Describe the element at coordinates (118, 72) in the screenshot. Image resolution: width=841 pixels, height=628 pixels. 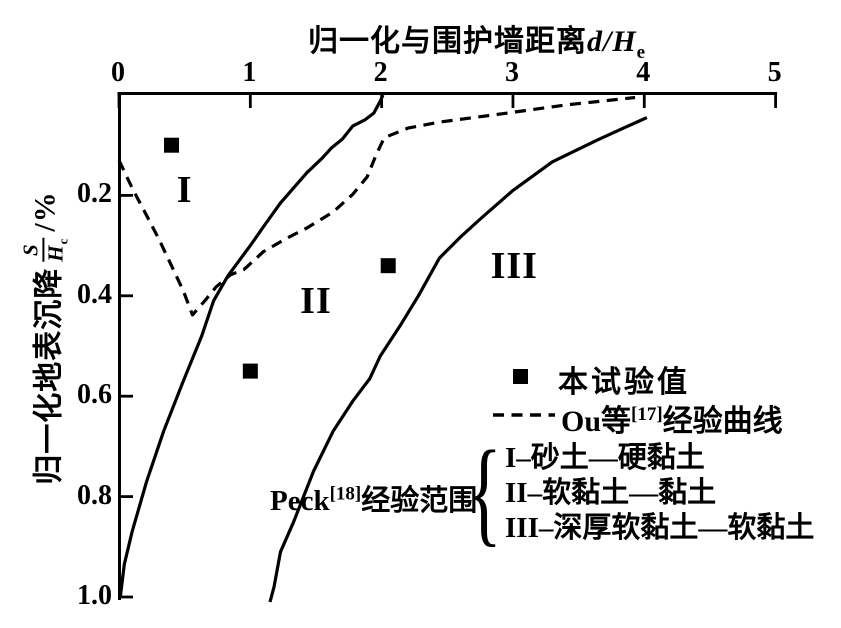
I see `x-tick-label-0: 0` at that location.